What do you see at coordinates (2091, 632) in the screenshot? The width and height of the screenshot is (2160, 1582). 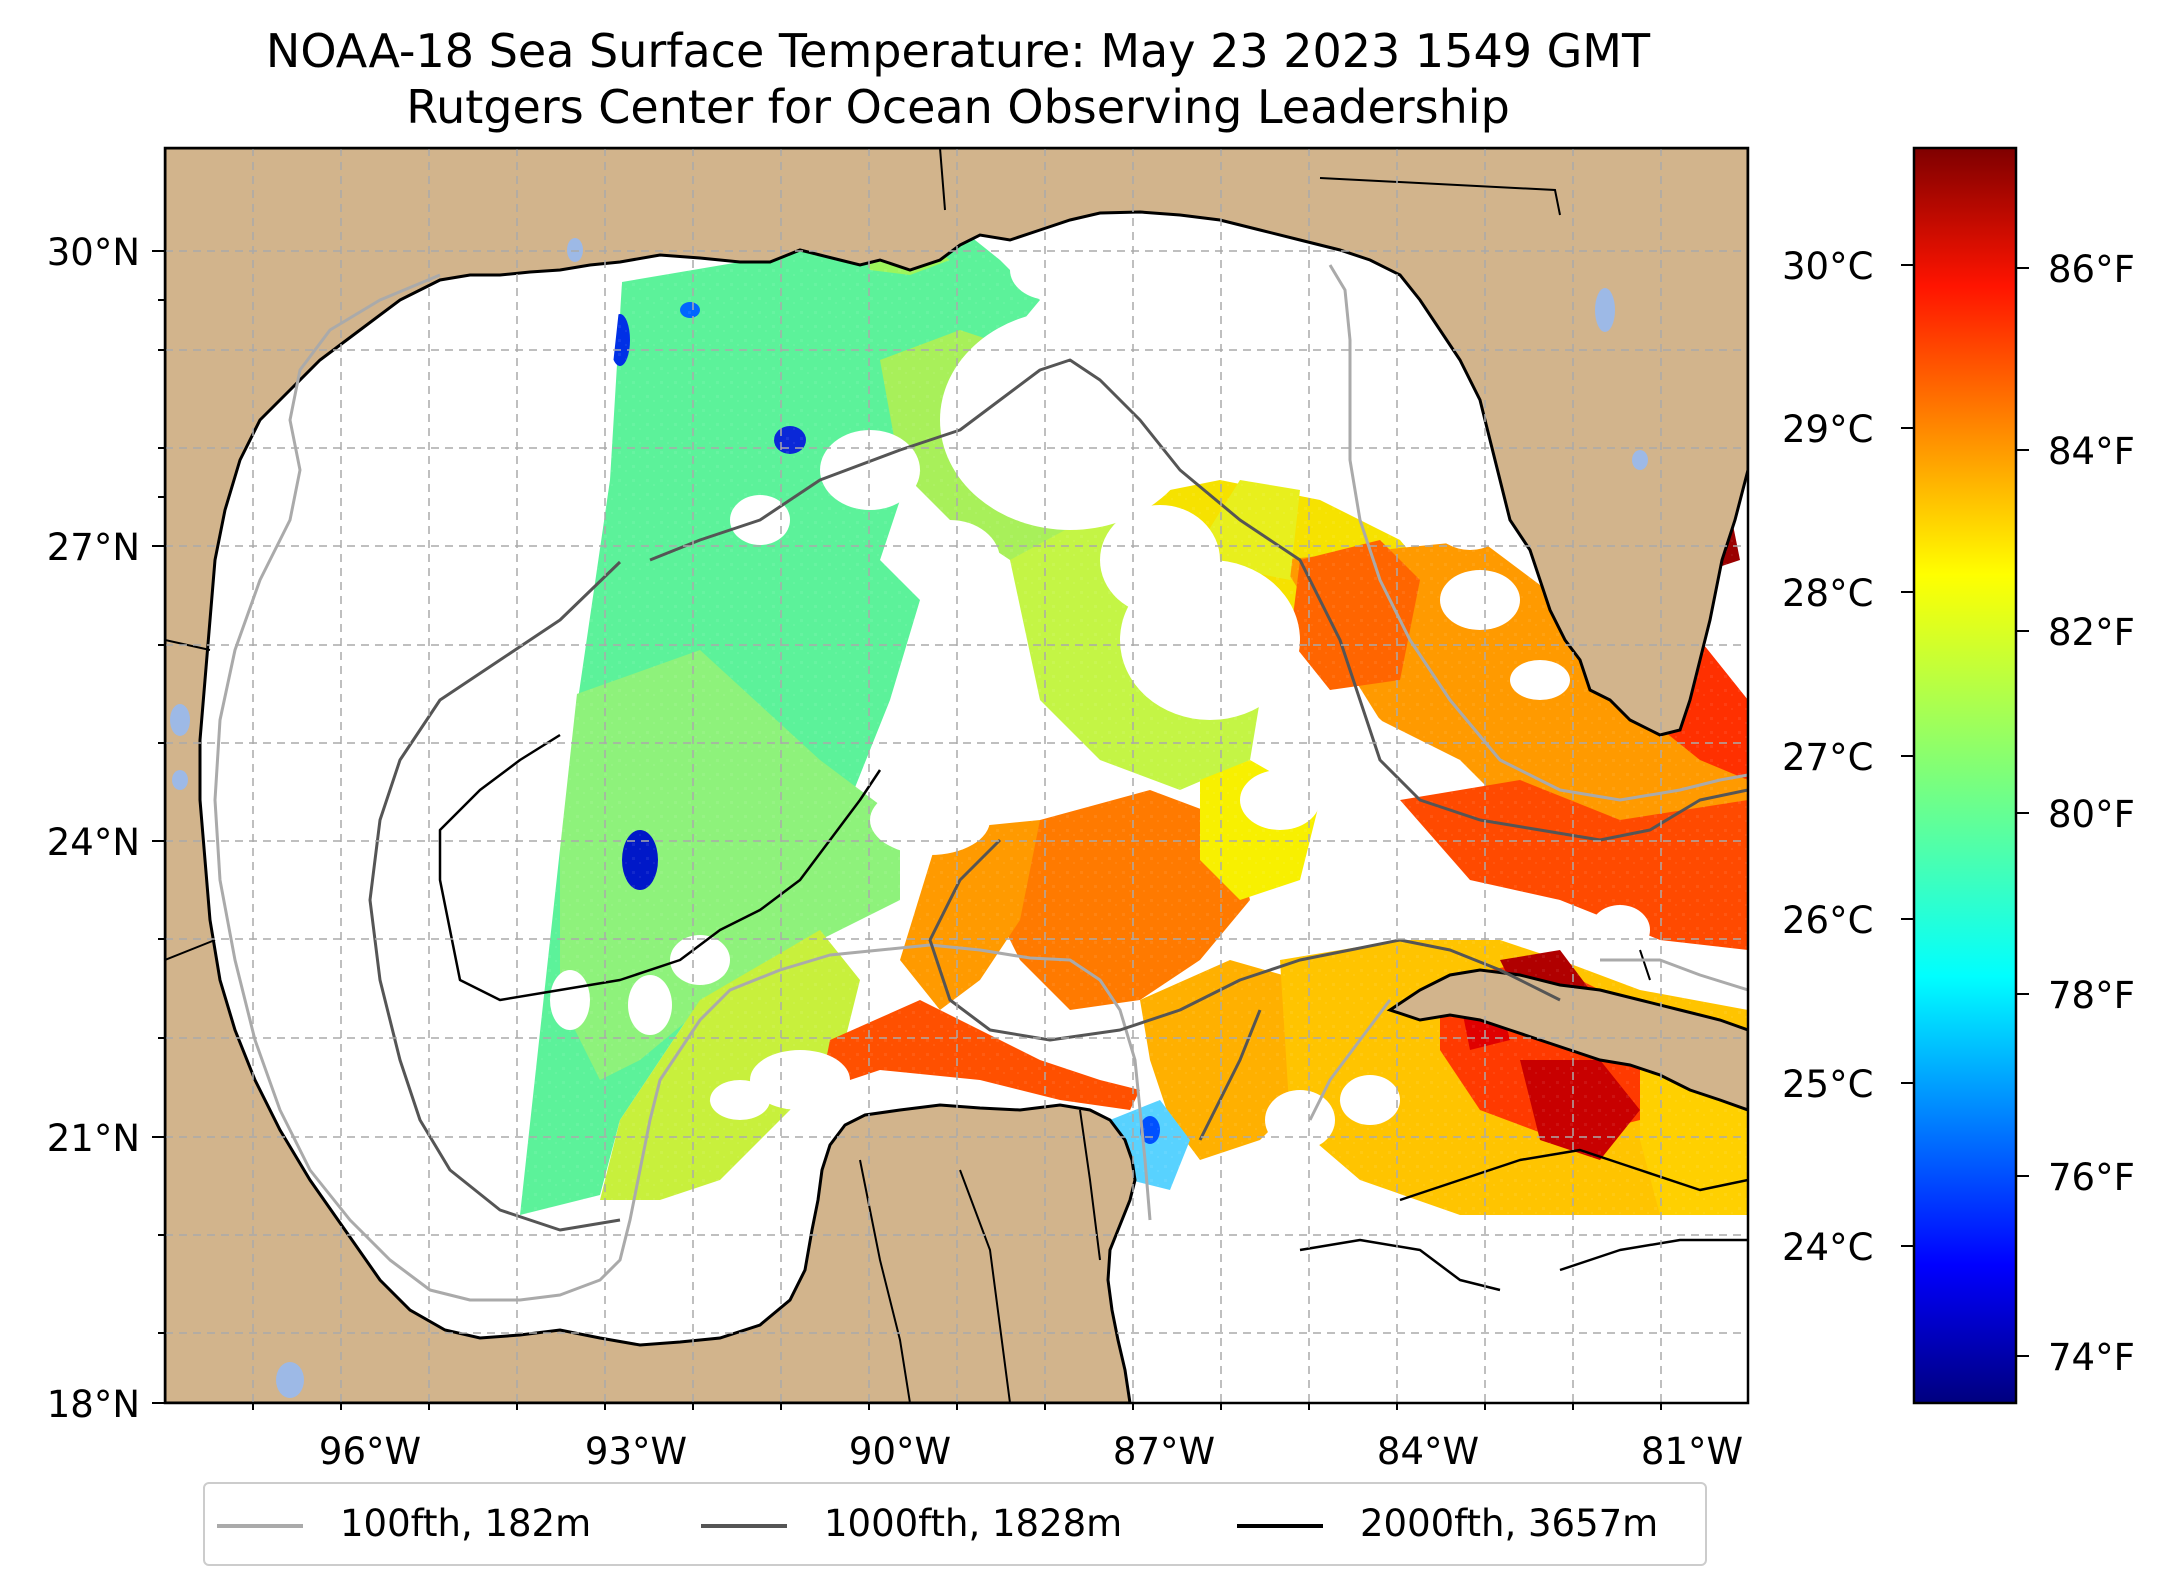 I see `colorbar-f-82: 82°F` at bounding box center [2091, 632].